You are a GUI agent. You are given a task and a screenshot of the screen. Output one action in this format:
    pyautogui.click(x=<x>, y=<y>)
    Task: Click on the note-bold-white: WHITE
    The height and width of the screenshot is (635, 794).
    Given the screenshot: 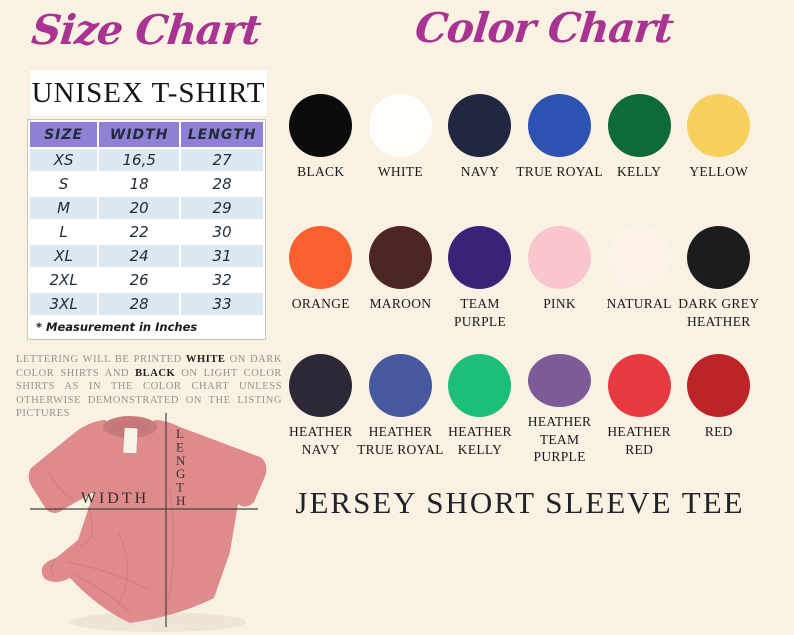 What is the action you would take?
    pyautogui.click(x=205, y=359)
    